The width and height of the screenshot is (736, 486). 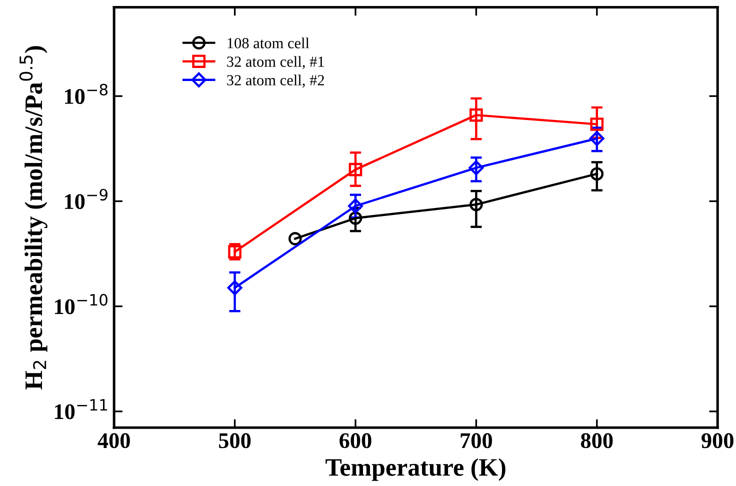 What do you see at coordinates (86, 94) in the screenshot?
I see `y-tick-label: 10$^{−8}$` at bounding box center [86, 94].